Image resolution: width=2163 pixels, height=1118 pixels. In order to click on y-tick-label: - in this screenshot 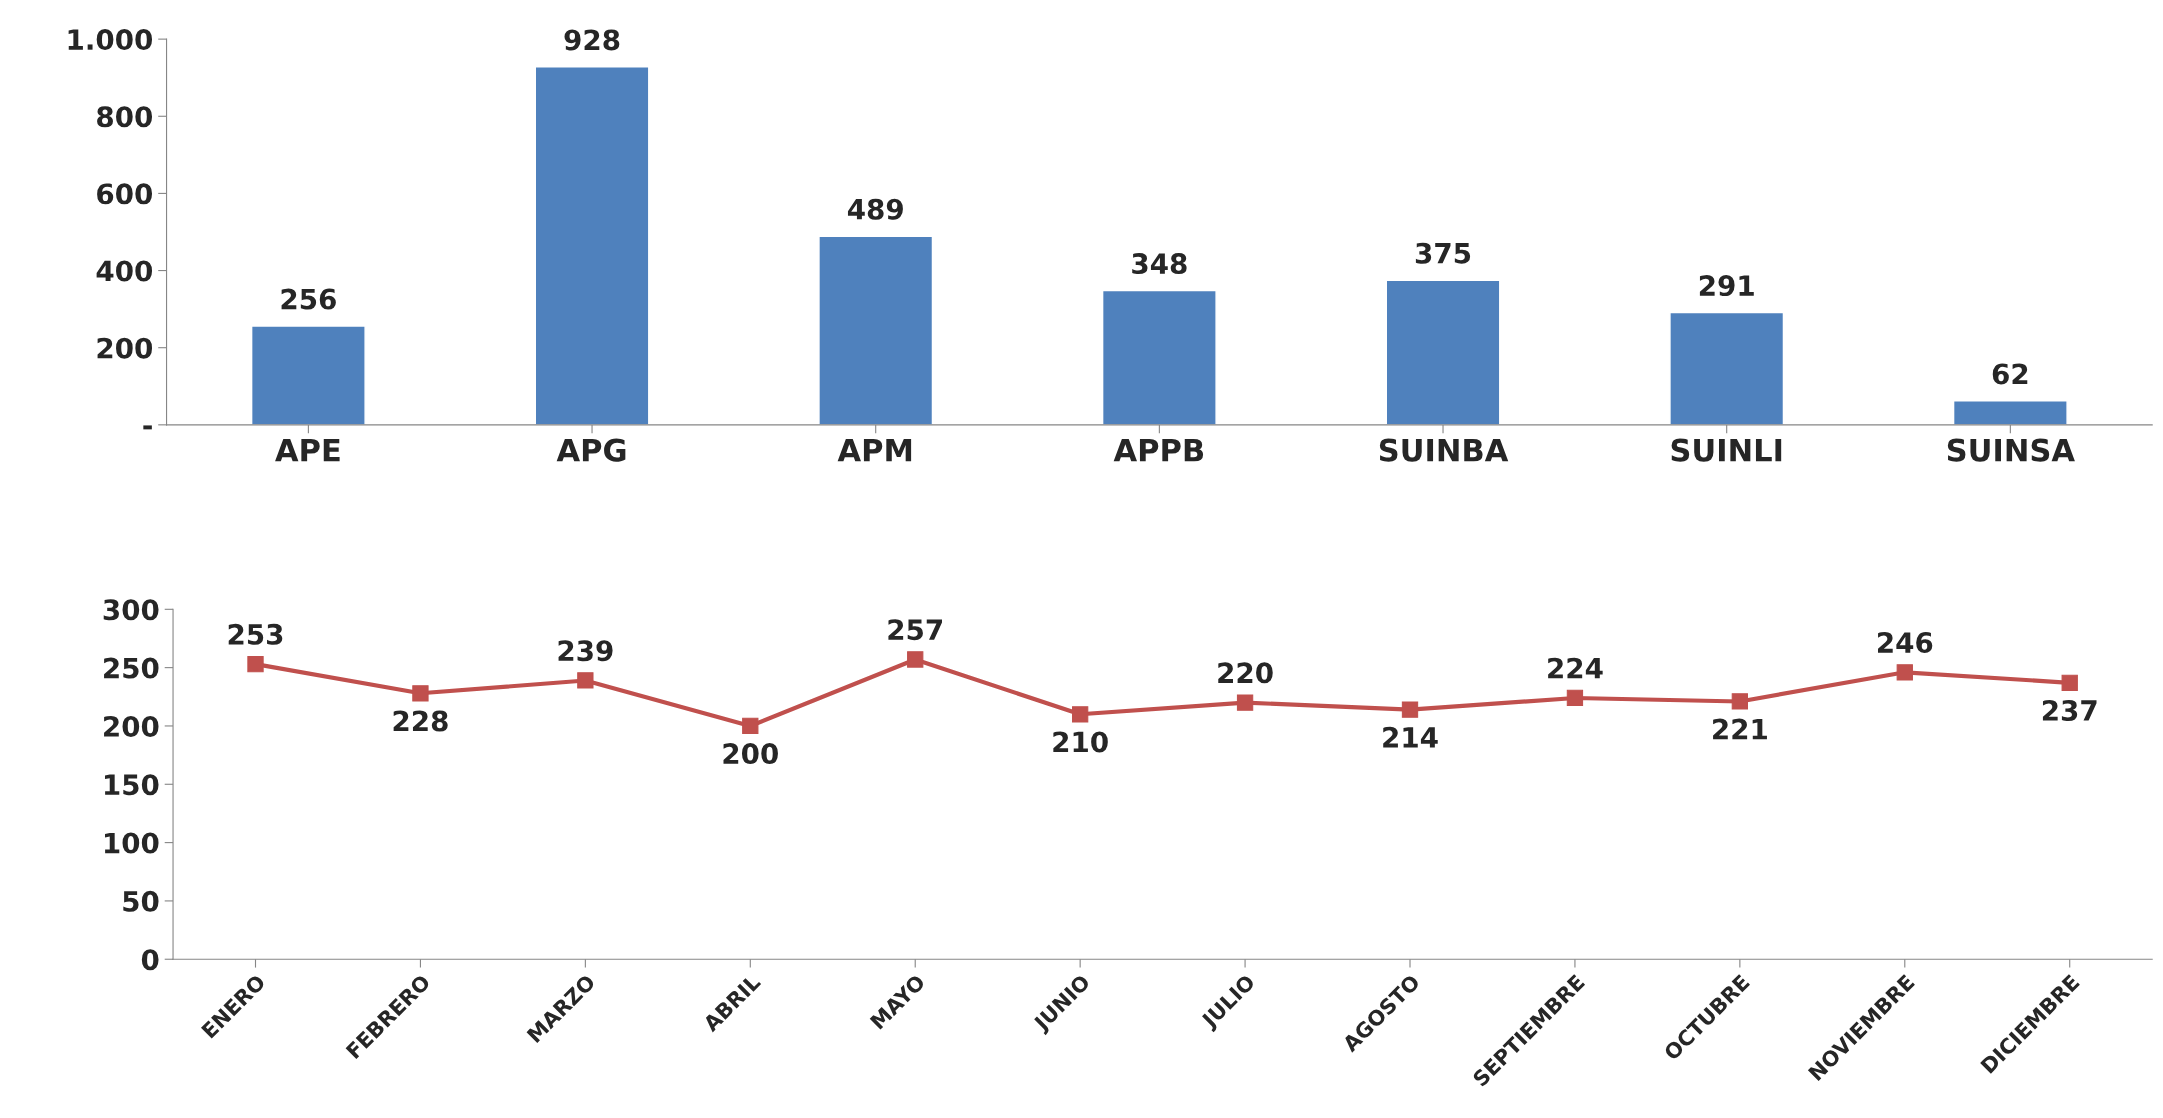, I will do `click(147, 427)`.